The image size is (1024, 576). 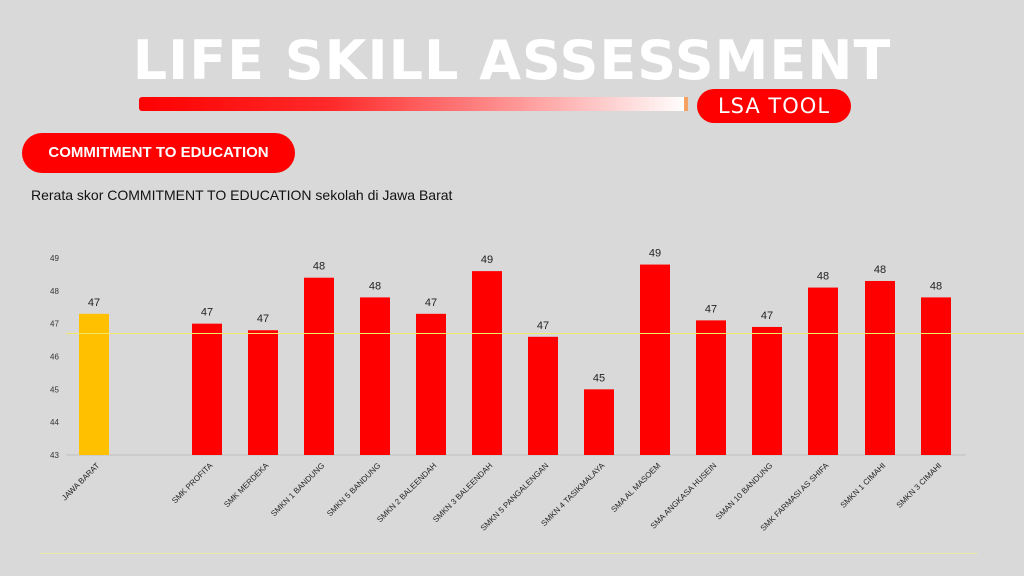 I want to click on x-tick-label: SMKN 4 TASIKMALAYA, so click(x=572, y=494).